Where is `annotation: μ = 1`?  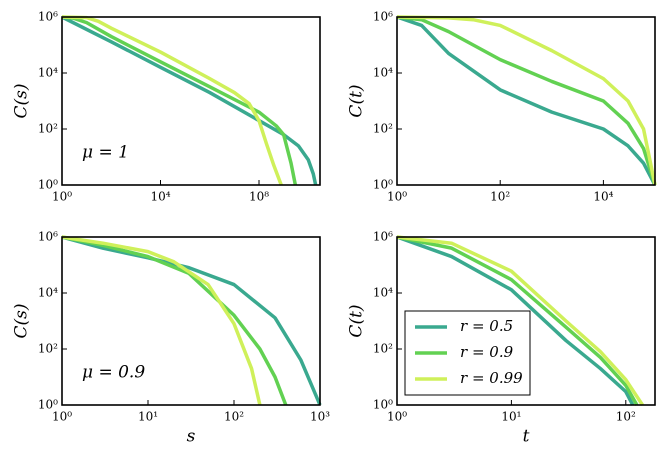
annotation: μ = 1 is located at coordinates (105, 153).